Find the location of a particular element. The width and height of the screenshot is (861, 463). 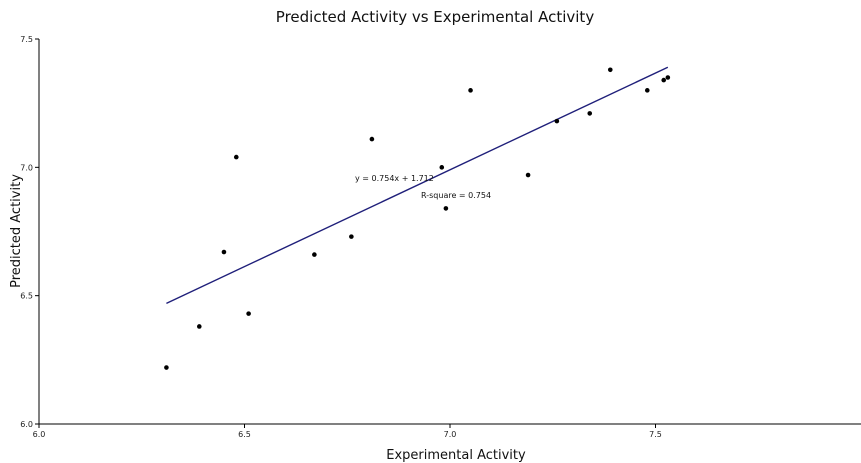

x-tick-label: 7.5 is located at coordinates (655, 434).